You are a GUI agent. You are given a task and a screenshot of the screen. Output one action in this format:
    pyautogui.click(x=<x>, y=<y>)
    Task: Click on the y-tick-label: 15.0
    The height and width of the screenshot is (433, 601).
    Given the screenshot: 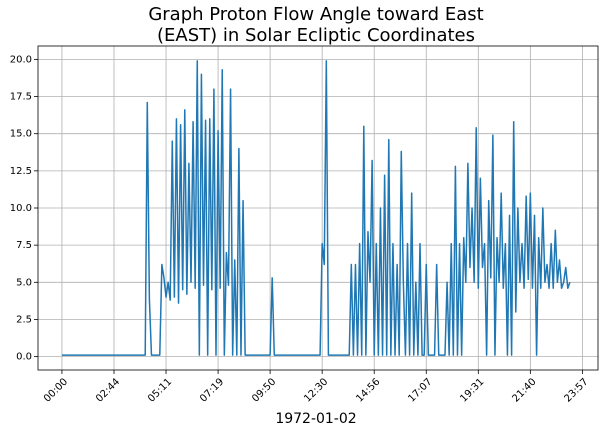 What is the action you would take?
    pyautogui.click(x=21, y=134)
    